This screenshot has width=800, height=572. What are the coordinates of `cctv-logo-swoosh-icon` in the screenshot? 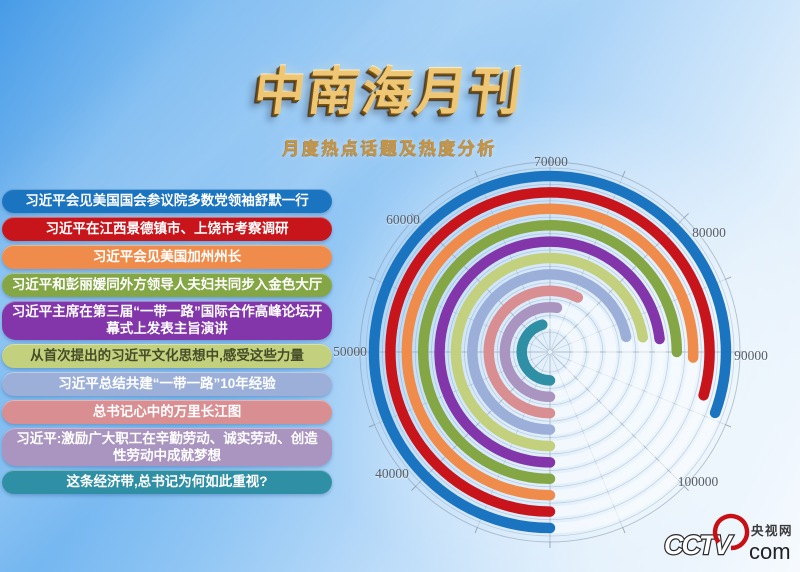 It's located at (731, 532).